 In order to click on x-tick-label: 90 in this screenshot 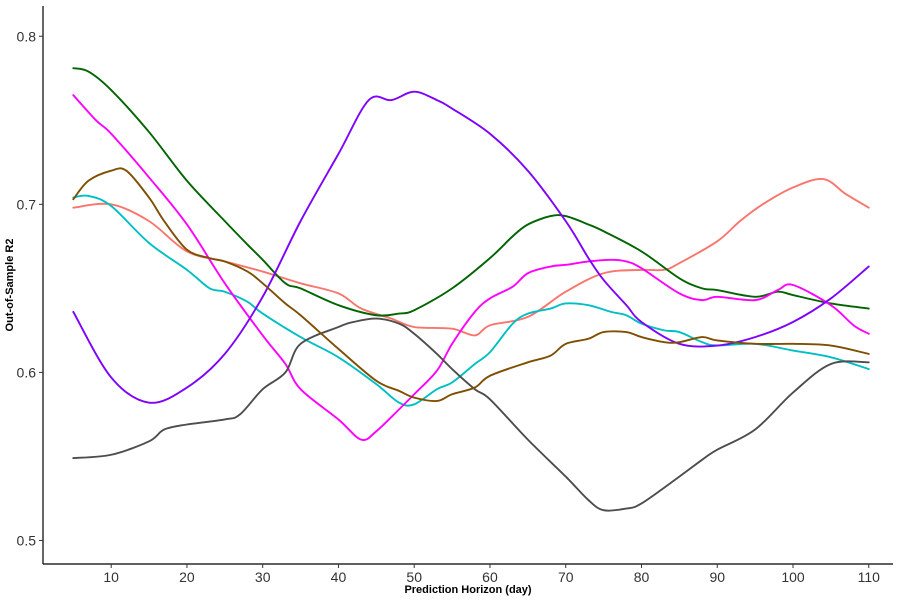, I will do `click(717, 577)`.